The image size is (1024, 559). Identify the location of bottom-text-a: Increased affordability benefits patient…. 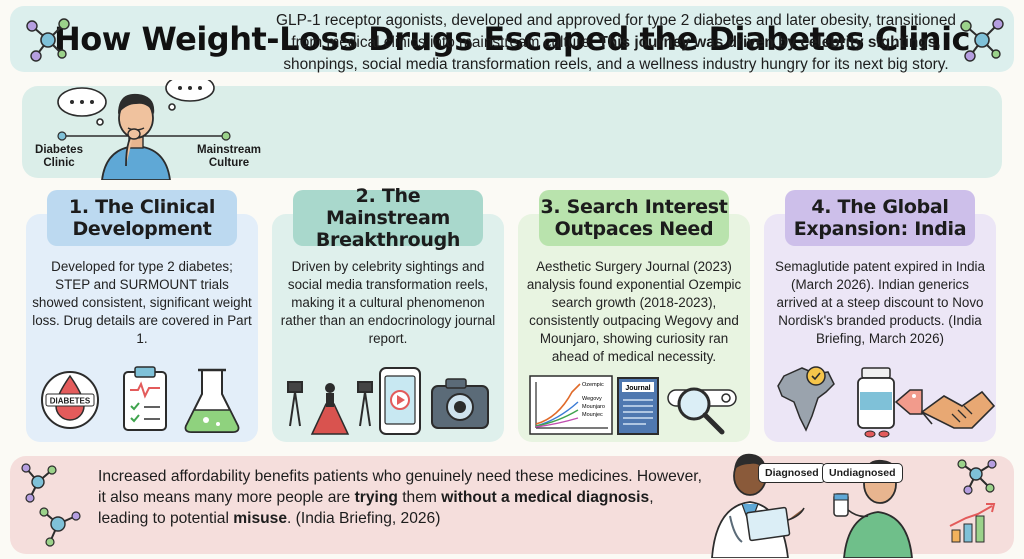
(400, 487).